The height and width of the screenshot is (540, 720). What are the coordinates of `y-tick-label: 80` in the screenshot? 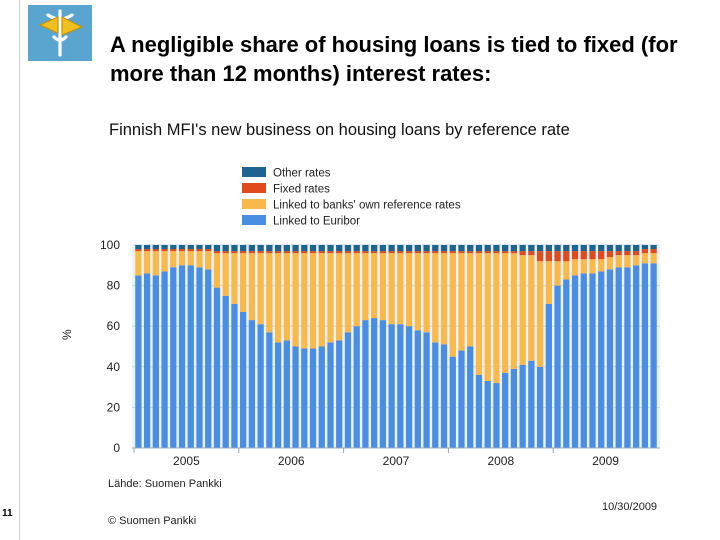 It's located at (114, 286).